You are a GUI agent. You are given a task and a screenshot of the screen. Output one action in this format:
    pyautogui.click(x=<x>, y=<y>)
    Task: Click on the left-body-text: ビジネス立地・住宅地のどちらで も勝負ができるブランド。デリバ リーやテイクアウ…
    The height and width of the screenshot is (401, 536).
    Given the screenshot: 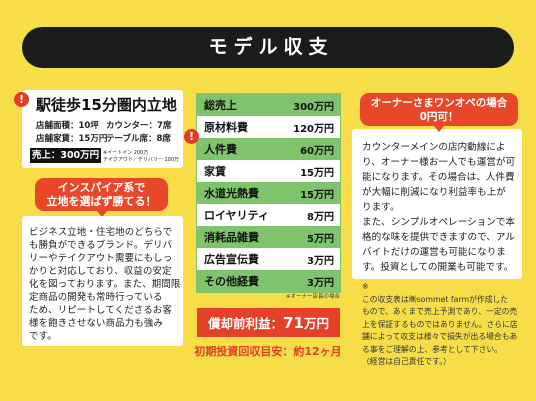 What is the action you would take?
    pyautogui.click(x=105, y=284)
    